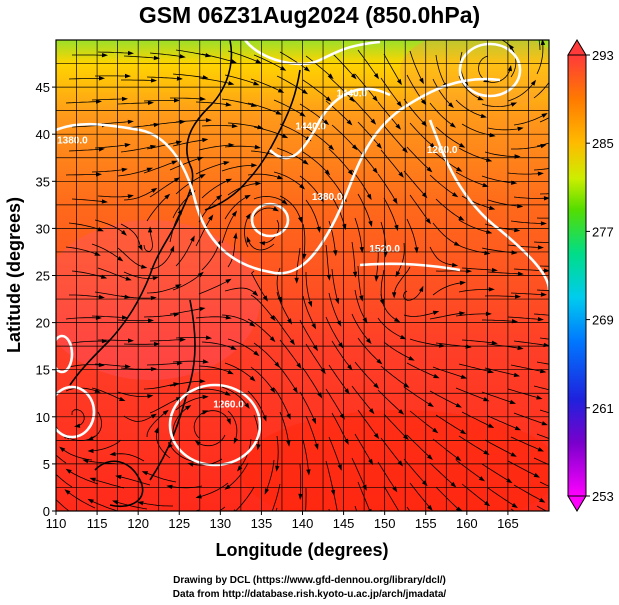 The height and width of the screenshot is (605, 619). I want to click on x-tick-label: 115, so click(97, 523).